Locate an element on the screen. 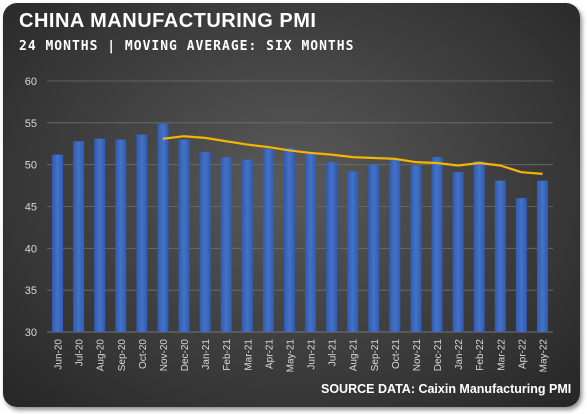 Image resolution: width=587 pixels, height=414 pixels. x-tick-label: Apr-22 is located at coordinates (522, 354).